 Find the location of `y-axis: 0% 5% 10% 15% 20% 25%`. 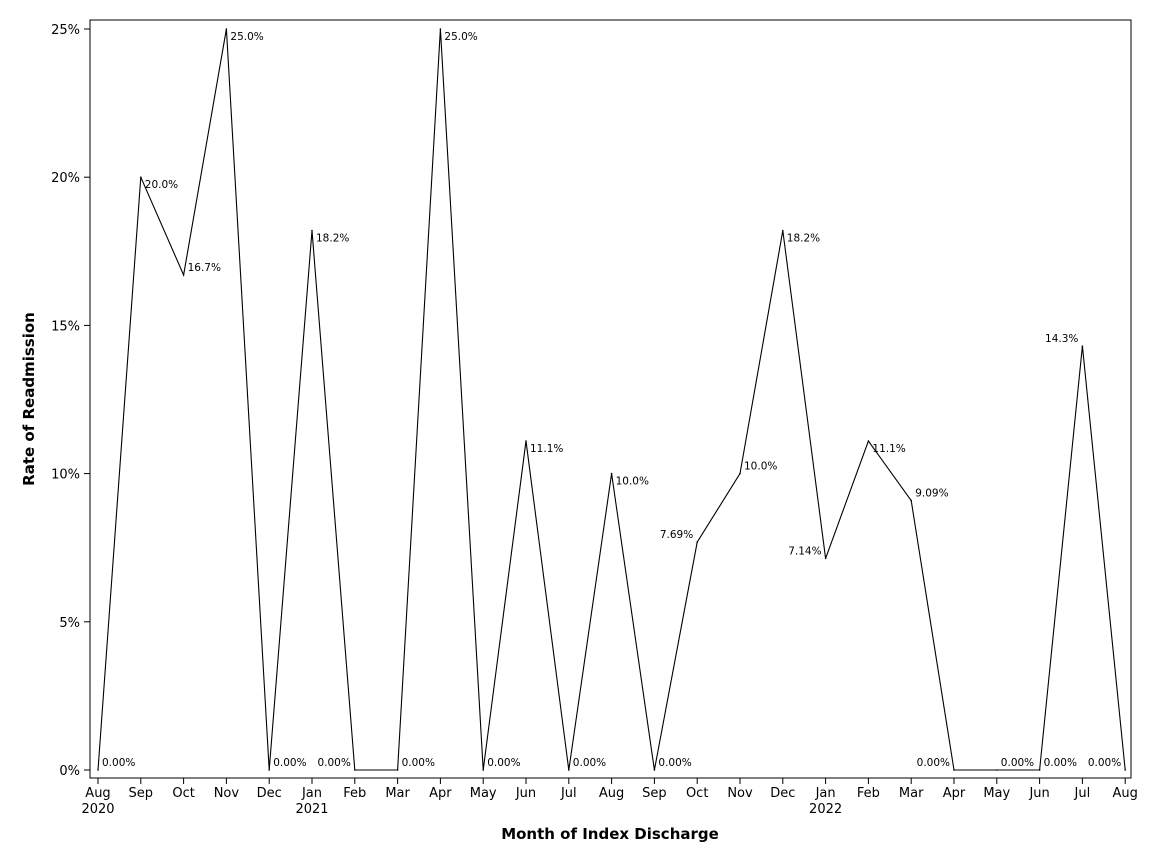

y-axis: 0% 5% 10% 15% 20% 25% is located at coordinates (70, 401).